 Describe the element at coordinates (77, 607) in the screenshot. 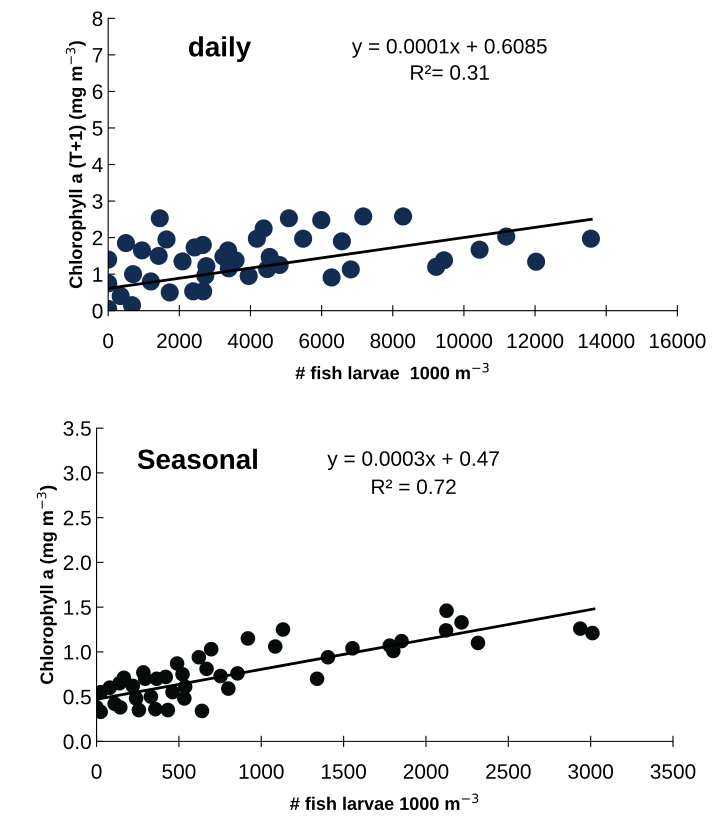

I see `y-tick-label: 1.5` at that location.